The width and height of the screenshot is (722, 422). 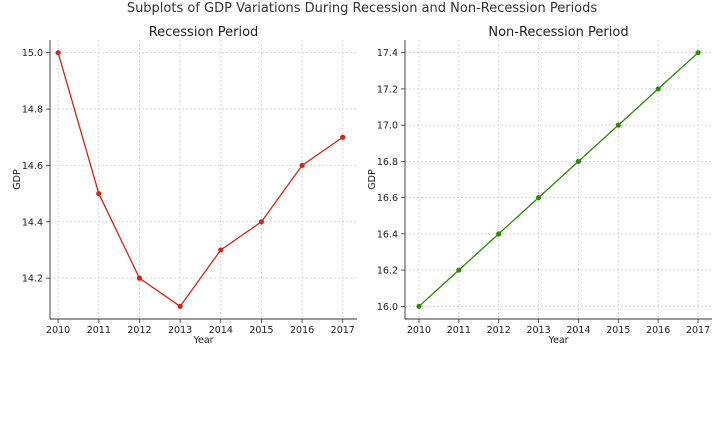 I want to click on y-tick-label: 16.2, so click(x=387, y=271).